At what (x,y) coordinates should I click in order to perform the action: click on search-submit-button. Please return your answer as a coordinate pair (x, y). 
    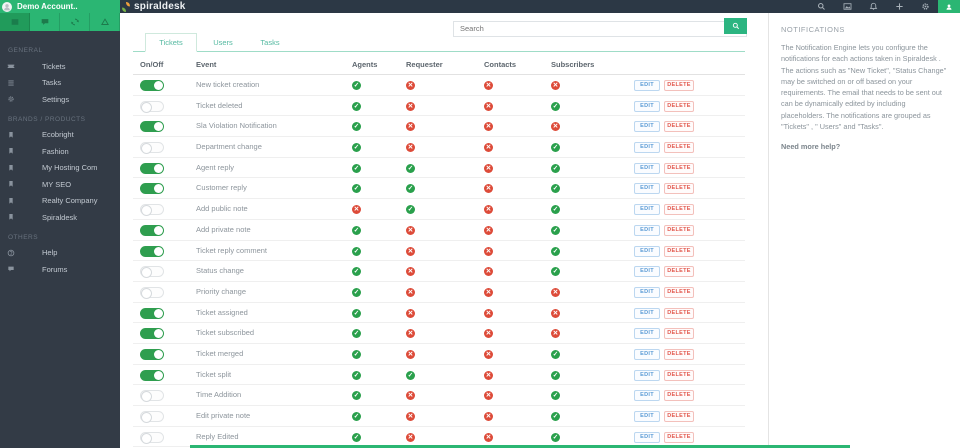
    Looking at the image, I should click on (735, 26).